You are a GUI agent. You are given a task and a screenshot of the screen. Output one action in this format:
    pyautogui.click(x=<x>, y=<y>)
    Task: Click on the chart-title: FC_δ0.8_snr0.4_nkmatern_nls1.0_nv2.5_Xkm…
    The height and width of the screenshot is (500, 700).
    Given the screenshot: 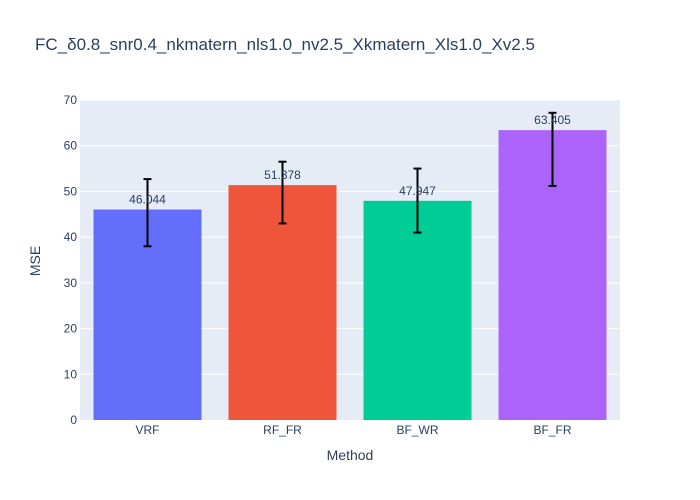 What is the action you would take?
    pyautogui.click(x=285, y=44)
    